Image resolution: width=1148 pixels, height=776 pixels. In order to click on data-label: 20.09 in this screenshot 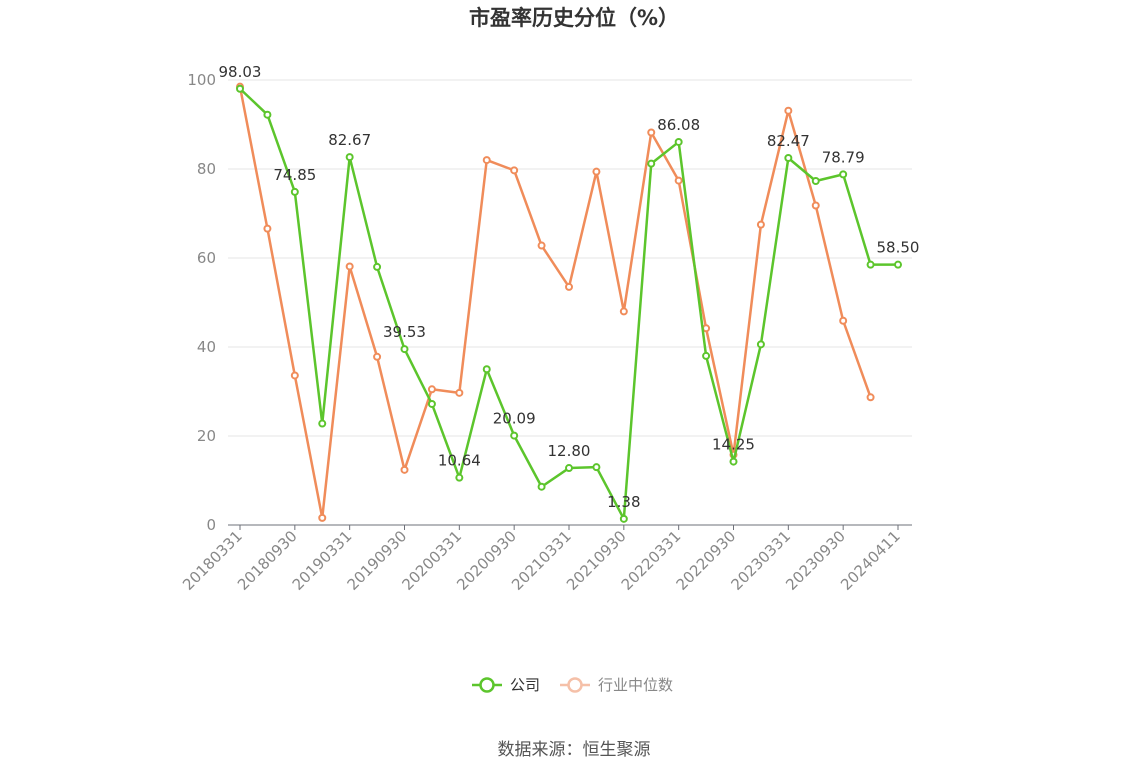, I will do `click(514, 419)`.